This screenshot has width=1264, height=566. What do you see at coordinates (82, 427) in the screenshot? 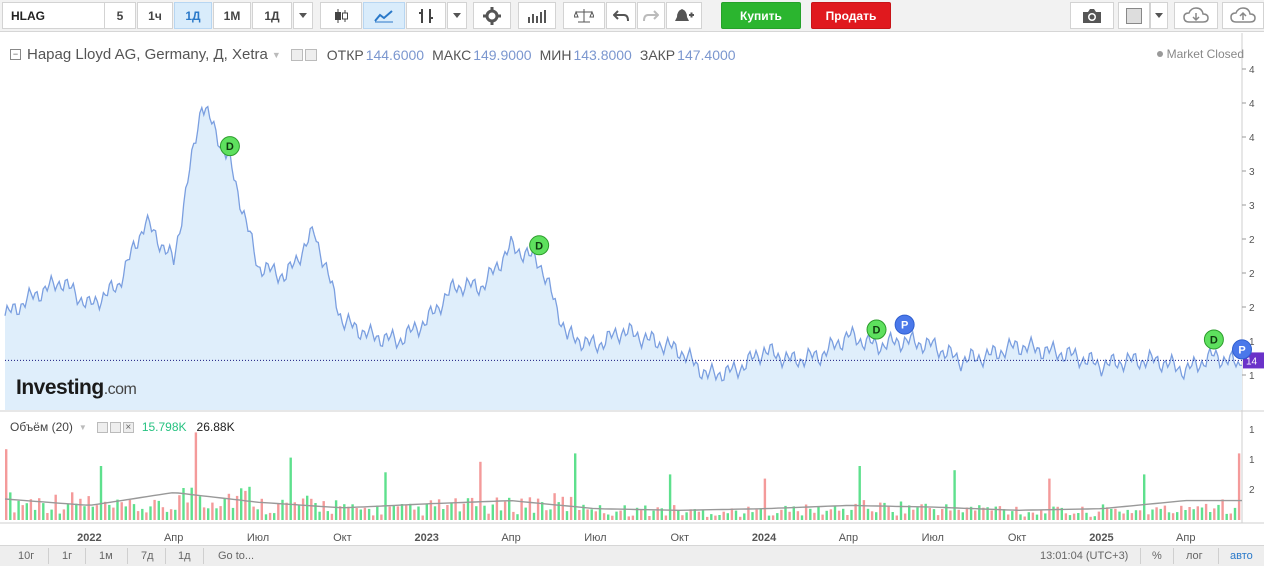
I see `volume-chevron-down-icon: ▼` at bounding box center [82, 427].